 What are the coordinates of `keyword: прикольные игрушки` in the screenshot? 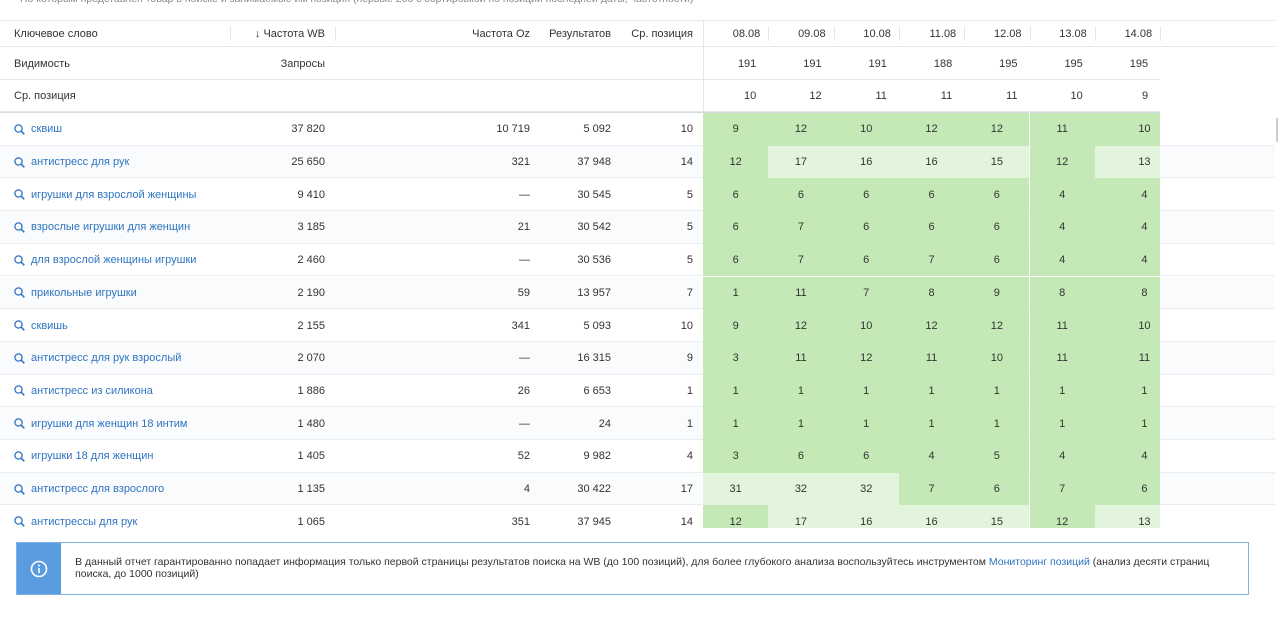 It's located at (84, 292).